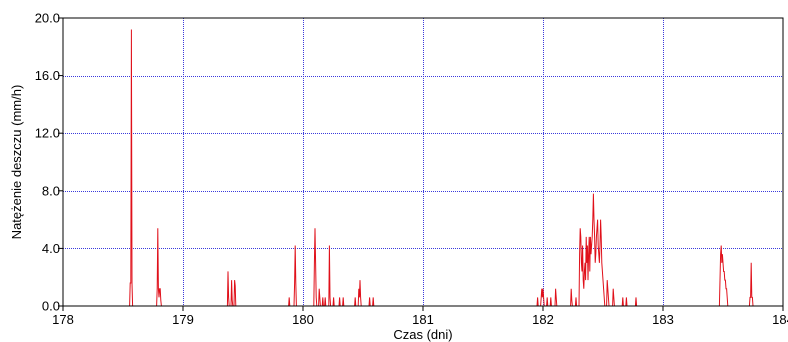  Describe the element at coordinates (543, 319) in the screenshot. I see `x-tick-label: 182` at that location.